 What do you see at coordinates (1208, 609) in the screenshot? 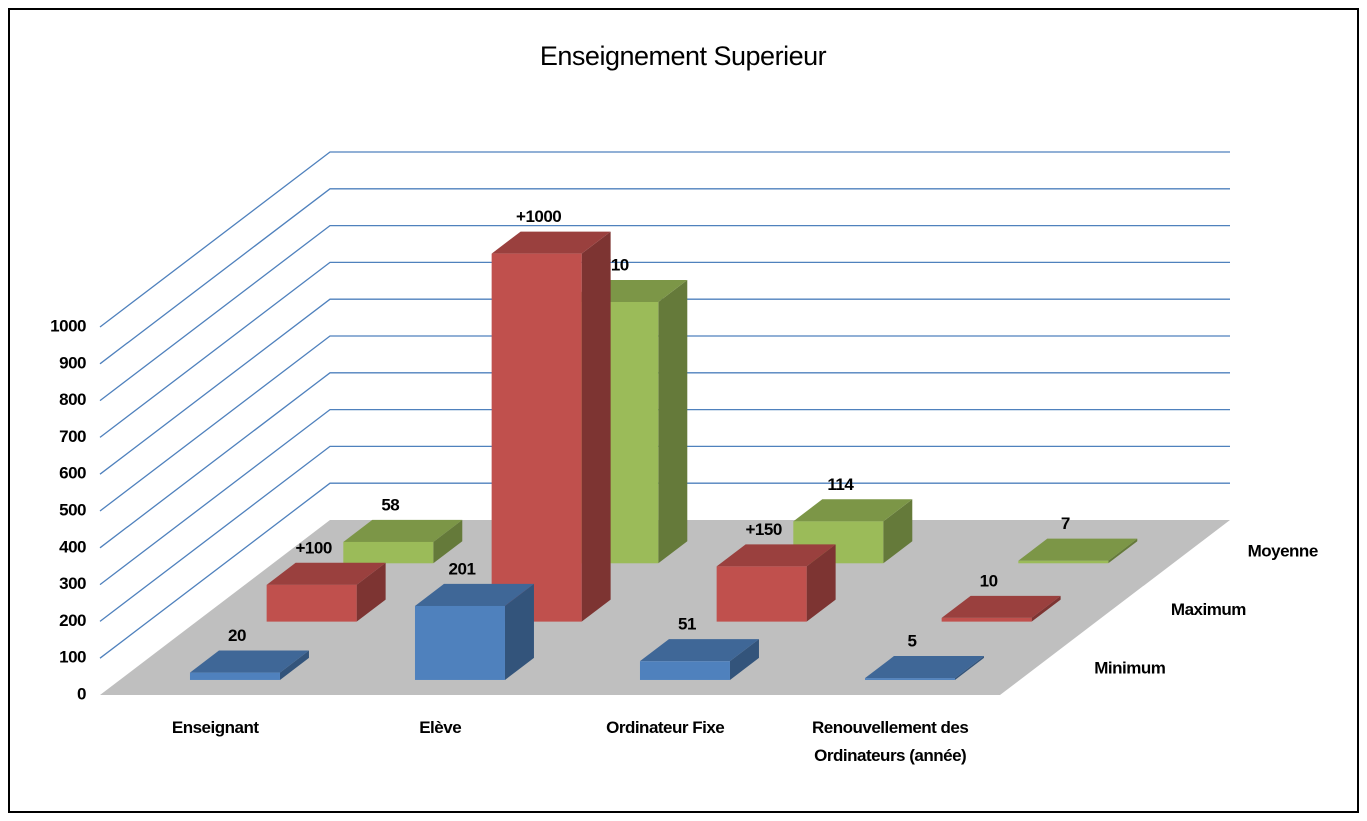
I see `series-label: Maximum` at bounding box center [1208, 609].